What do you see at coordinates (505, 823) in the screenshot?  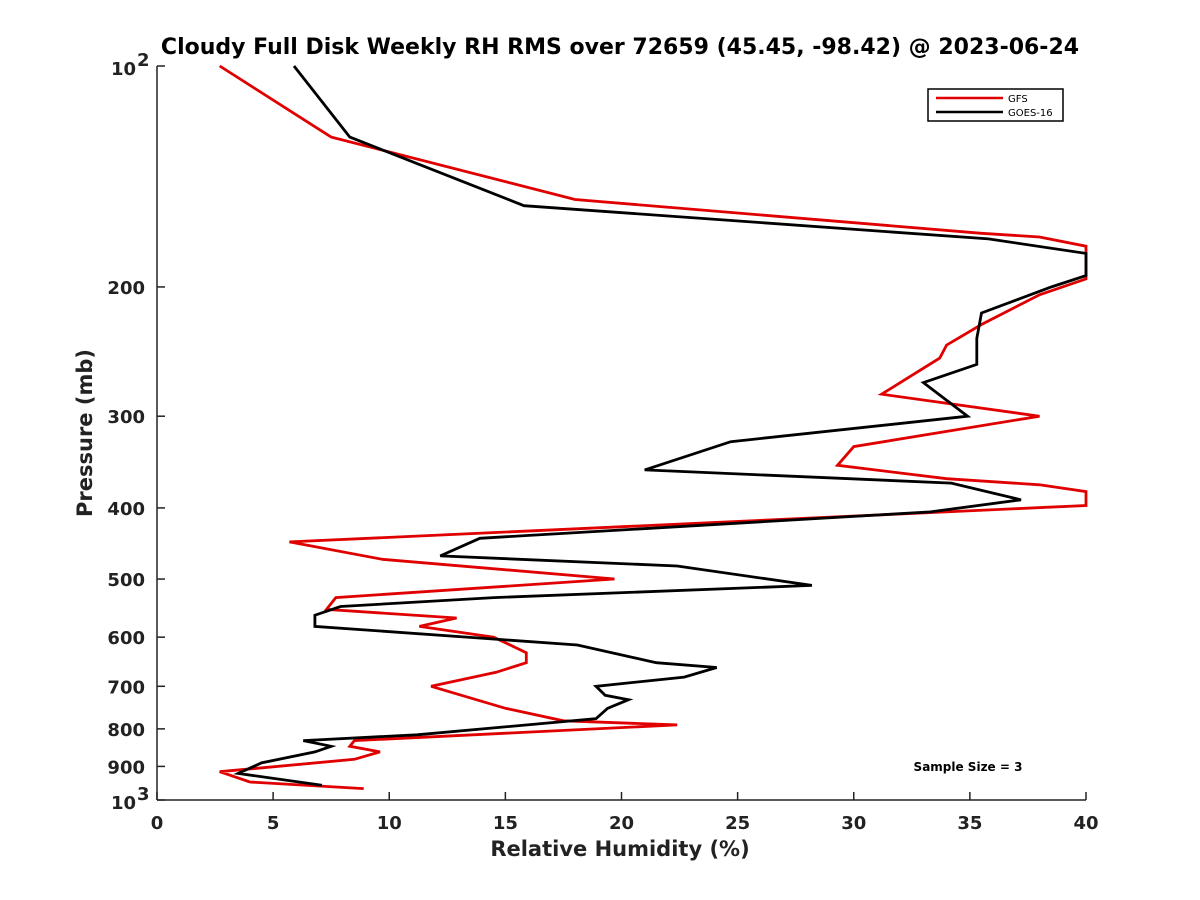 I see `x-tick-label: 15` at bounding box center [505, 823].